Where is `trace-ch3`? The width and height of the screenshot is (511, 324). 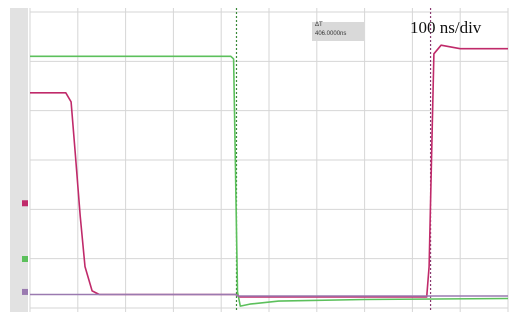 trace-ch3 is located at coordinates (269, 295).